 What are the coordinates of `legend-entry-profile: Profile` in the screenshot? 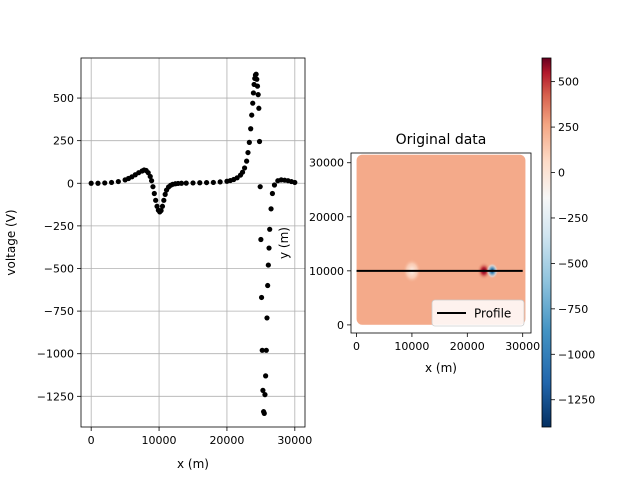 It's located at (492, 314).